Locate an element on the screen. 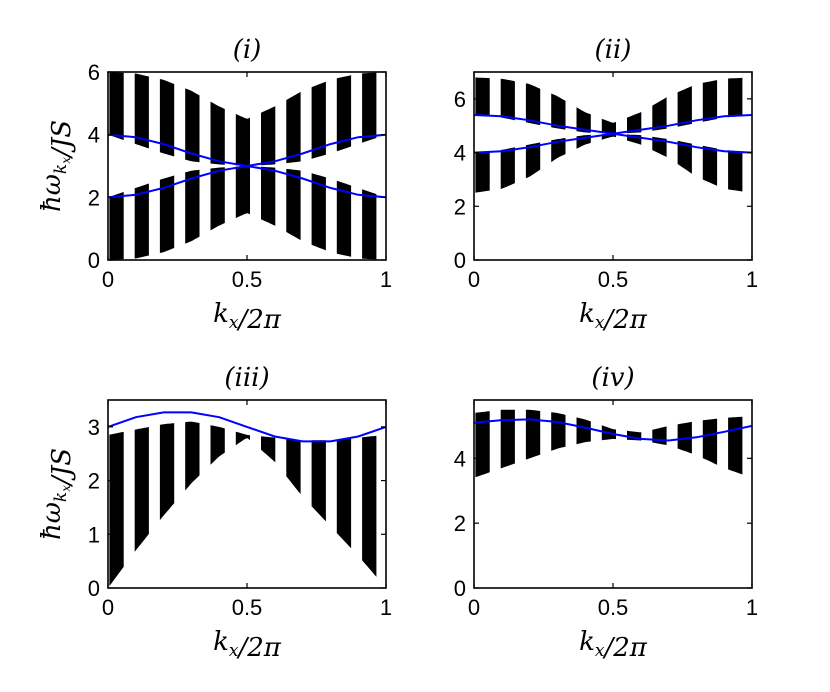  panel-title: (ii) is located at coordinates (613, 50).